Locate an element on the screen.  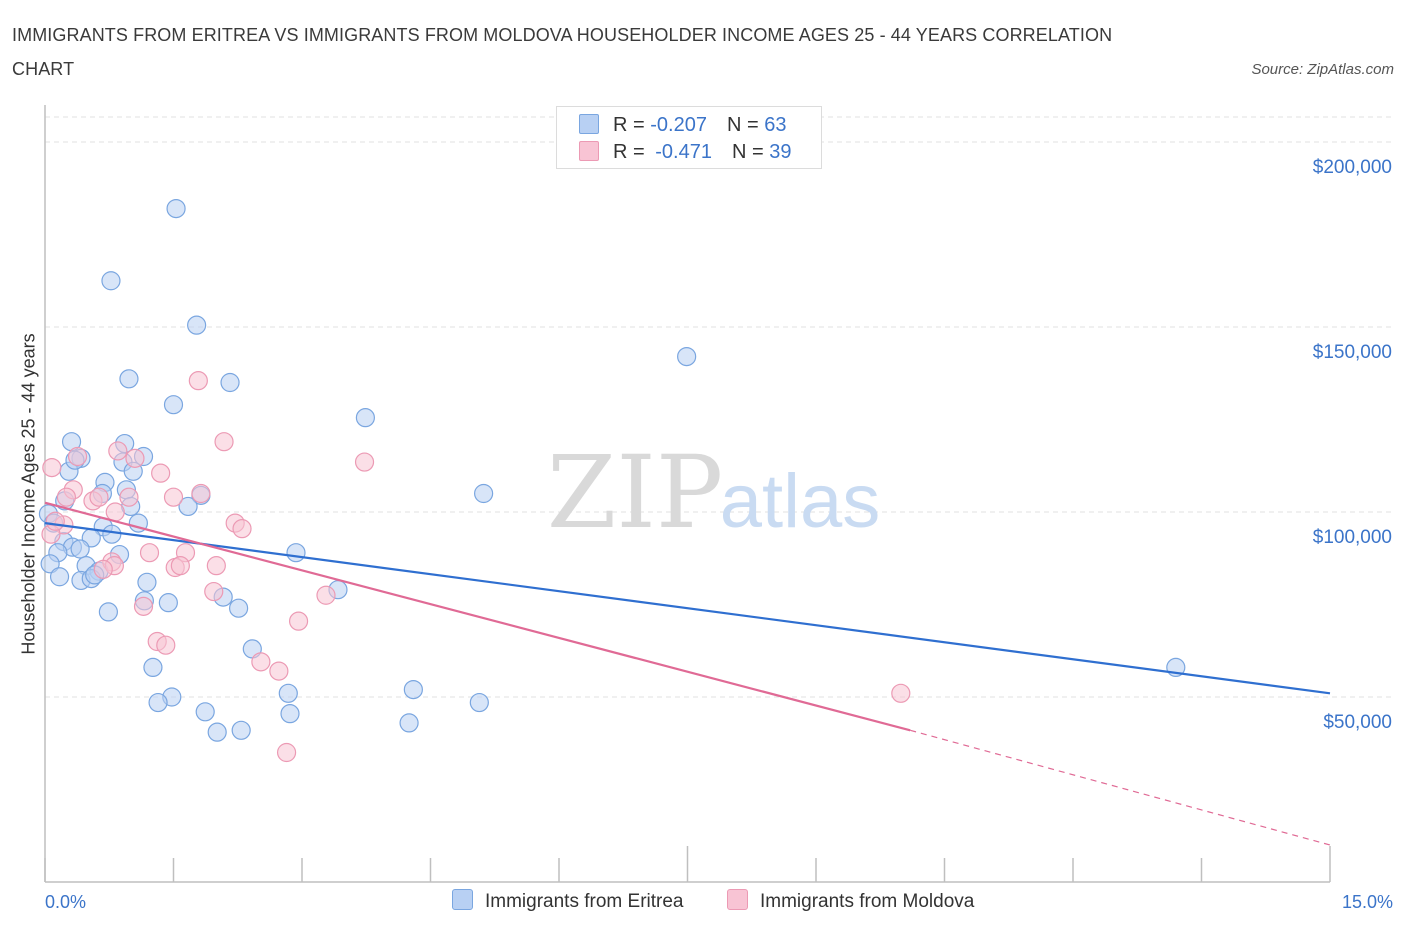
legend-row-eritrea: R = -0.207 N = 63 is located at coordinates (682, 125).